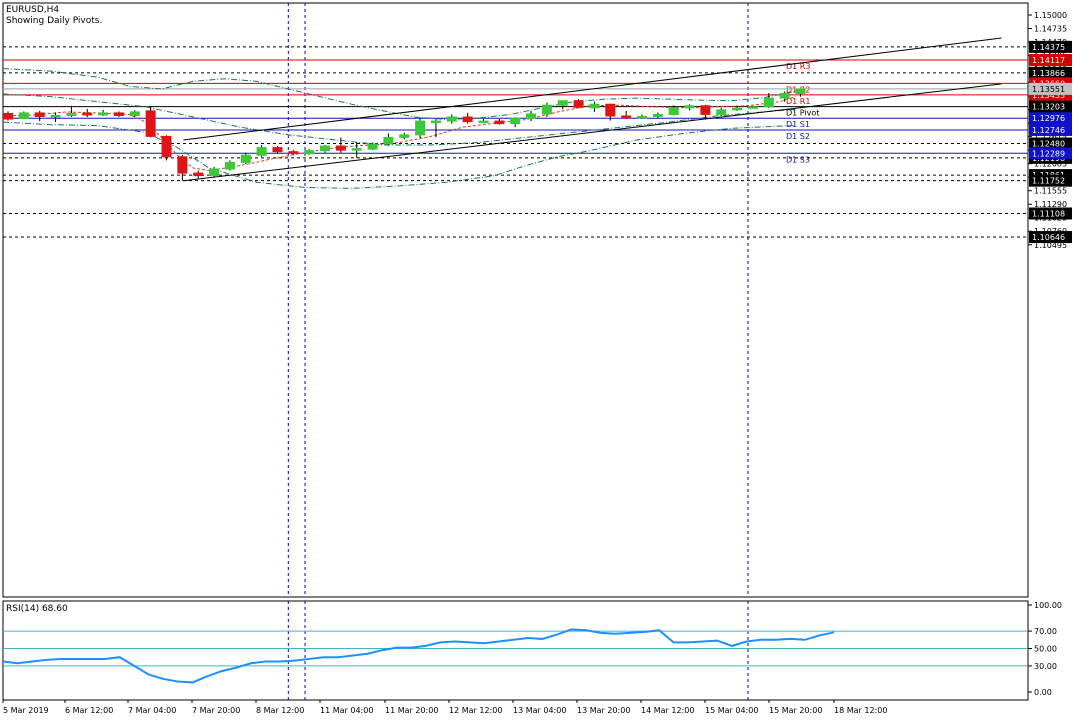 Image resolution: width=1080 pixels, height=720 pixels. I want to click on x-tick-label: 14 Mar 12:00, so click(667, 710).